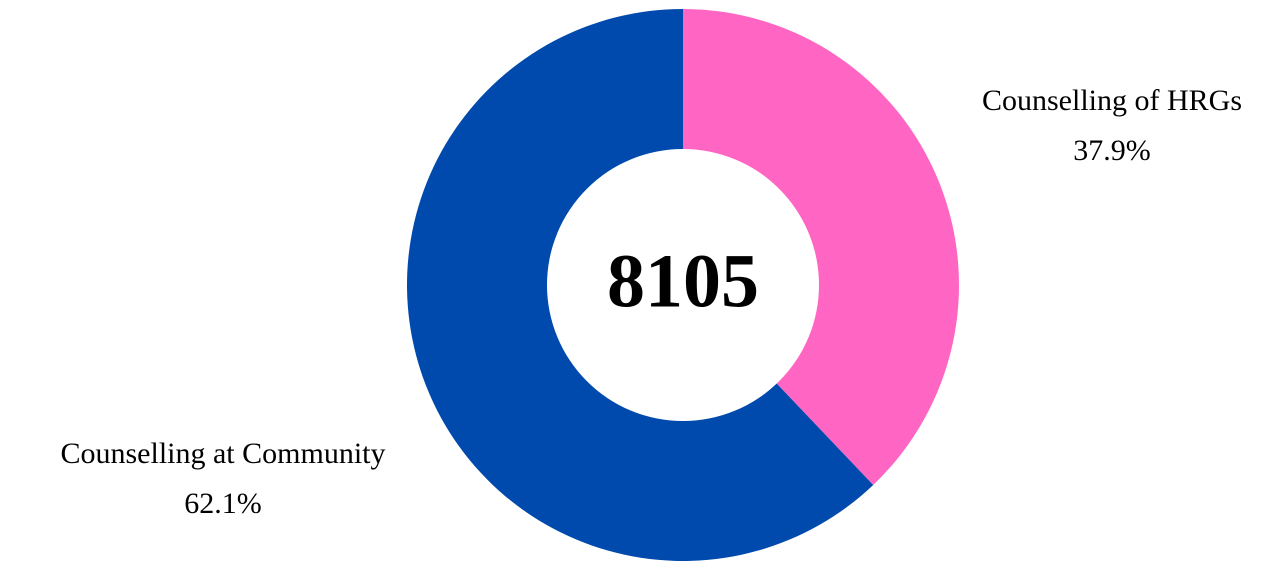 This screenshot has width=1285, height=562. What do you see at coordinates (683, 281) in the screenshot?
I see `center-total-value: 8105` at bounding box center [683, 281].